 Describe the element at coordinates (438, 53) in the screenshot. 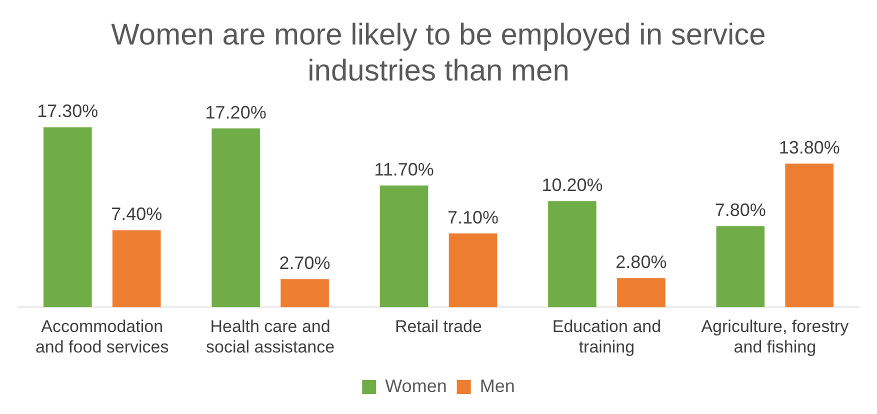

I see `chart-title: Women are more likely to be employed in service industries than men` at that location.